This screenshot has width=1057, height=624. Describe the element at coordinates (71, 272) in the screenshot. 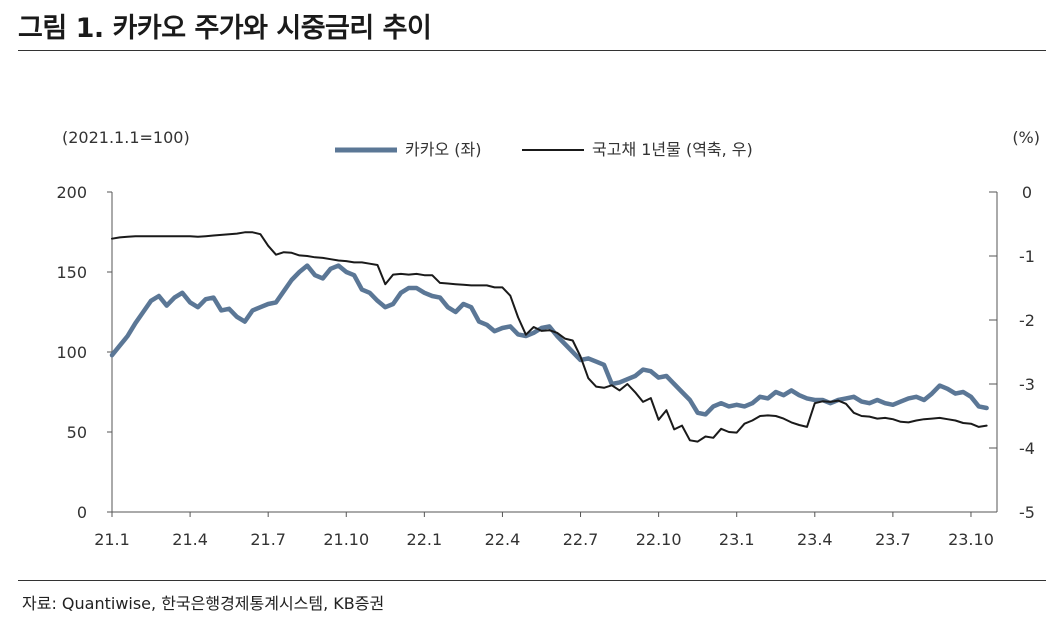

I see `left-tick-label: 150` at that location.